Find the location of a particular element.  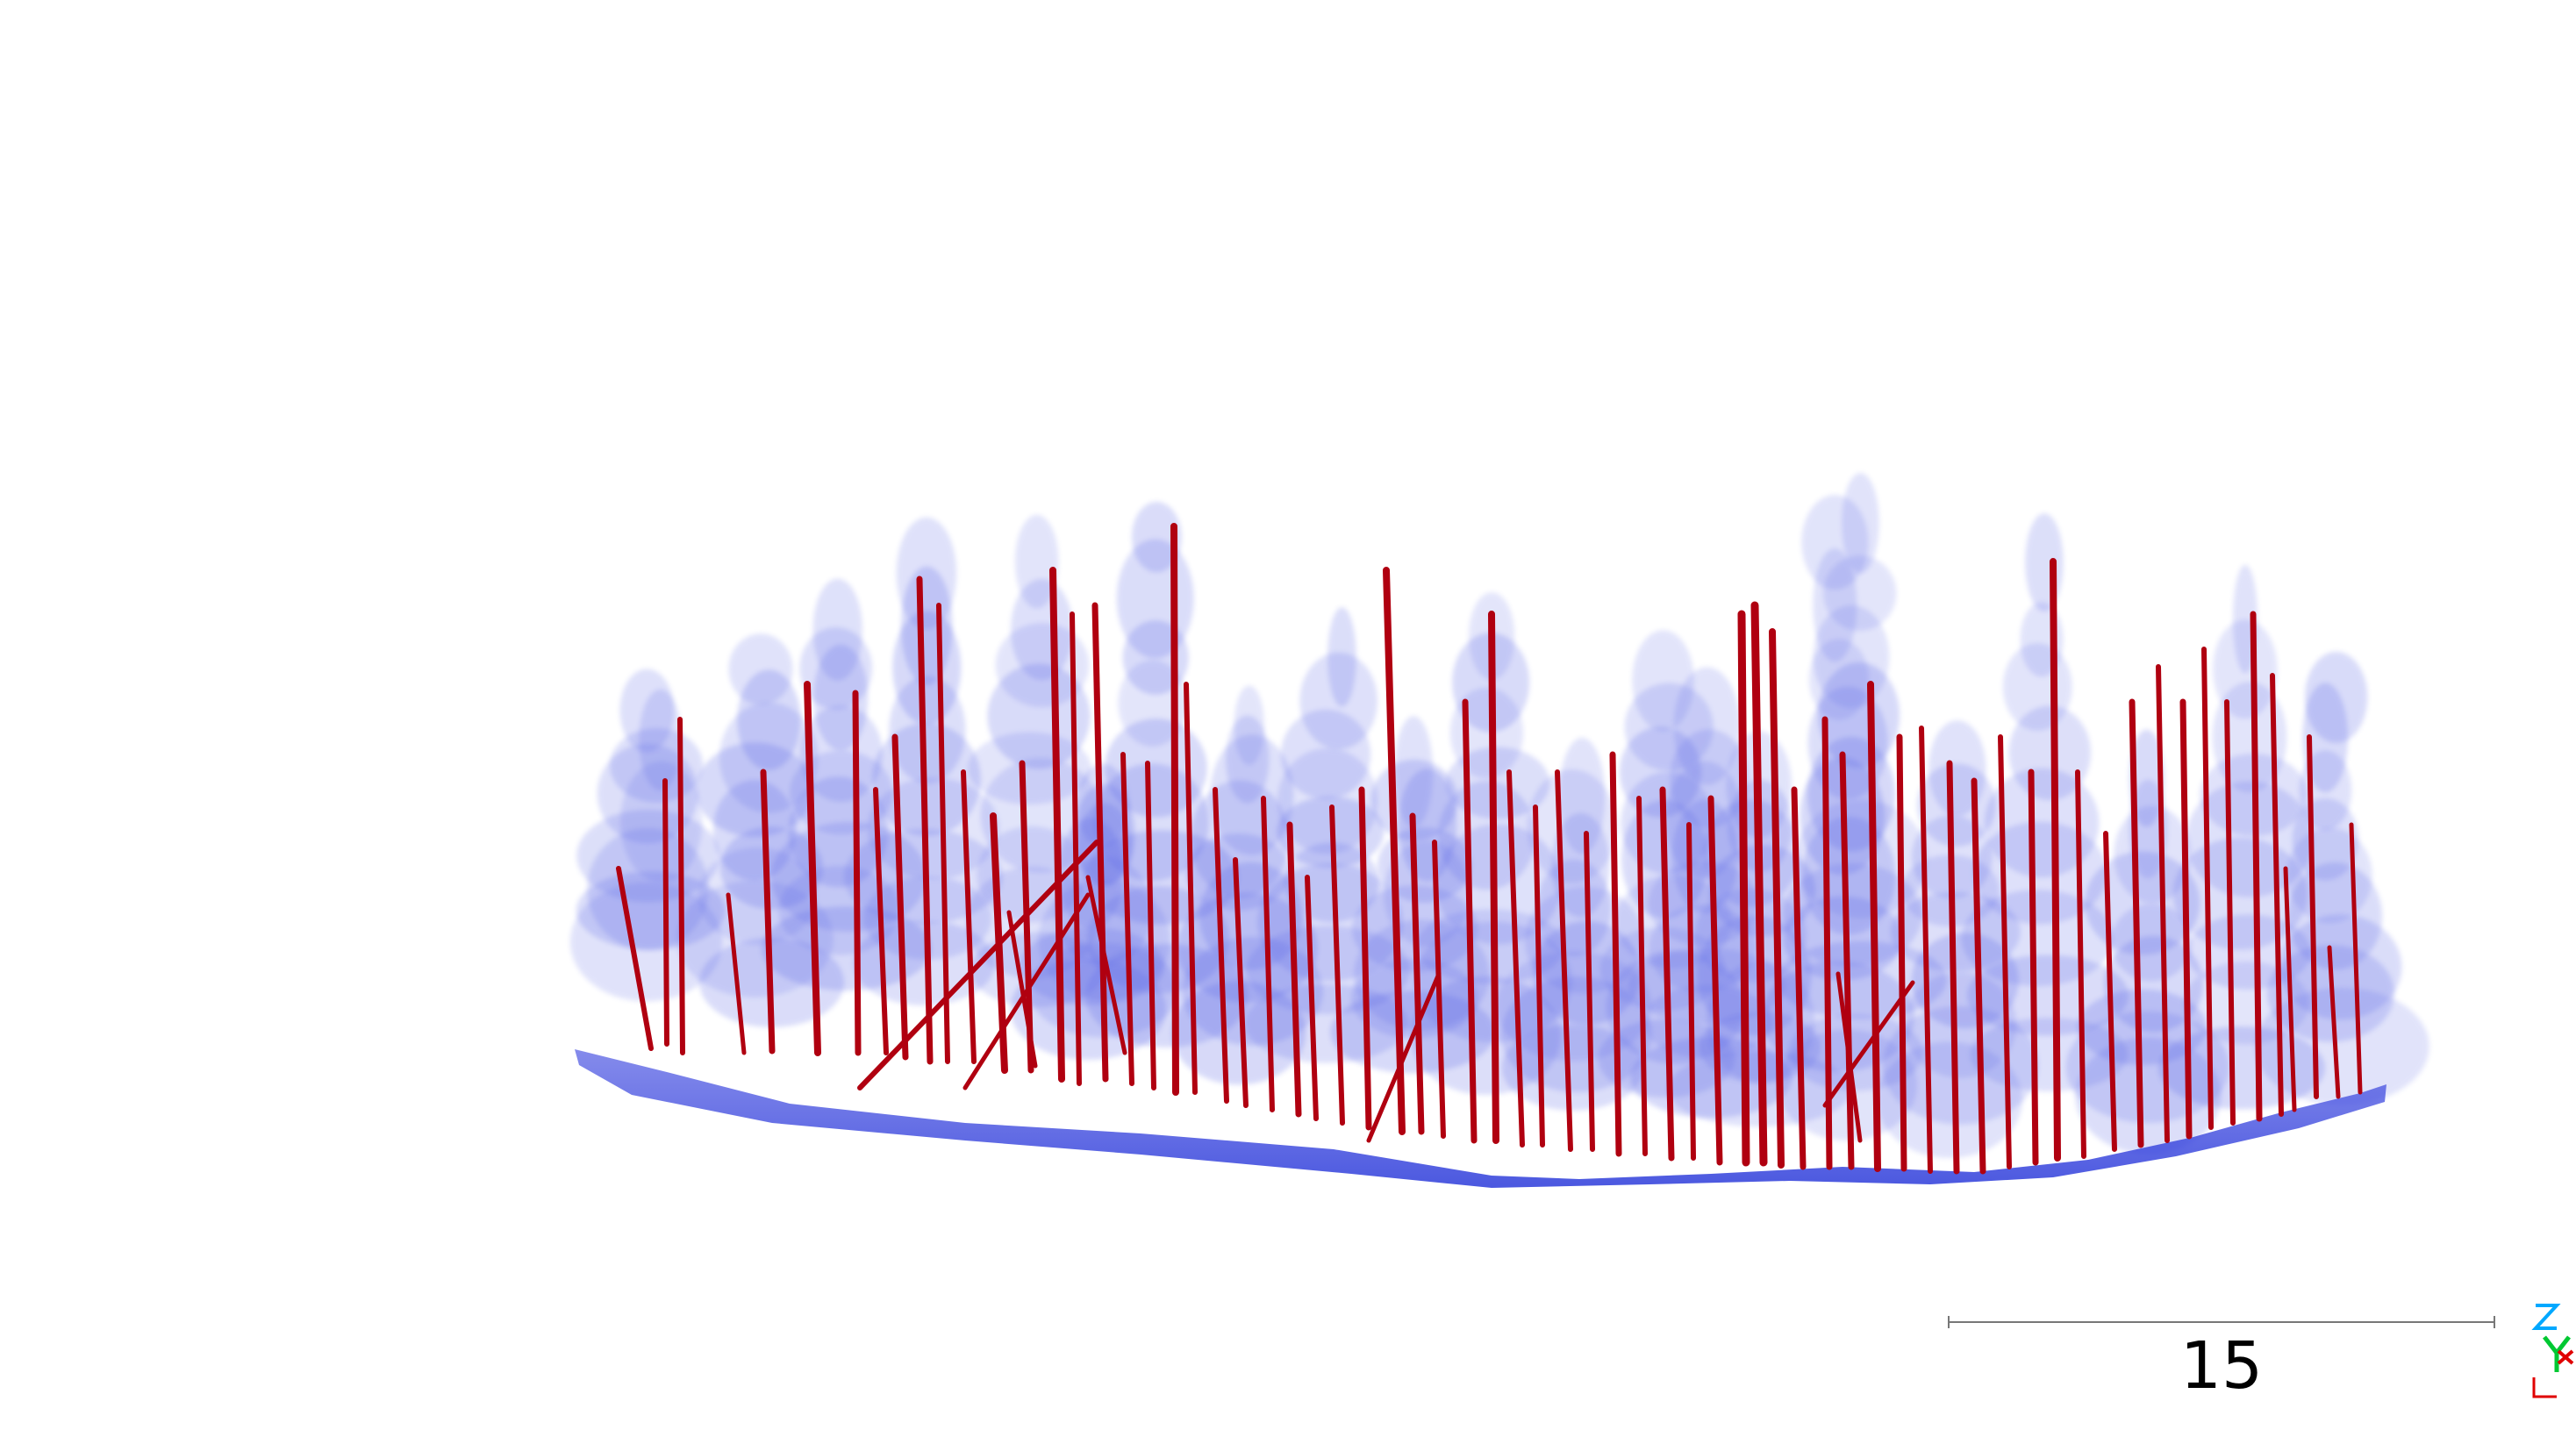

z-axis-icon is located at coordinates (2546, 1317).